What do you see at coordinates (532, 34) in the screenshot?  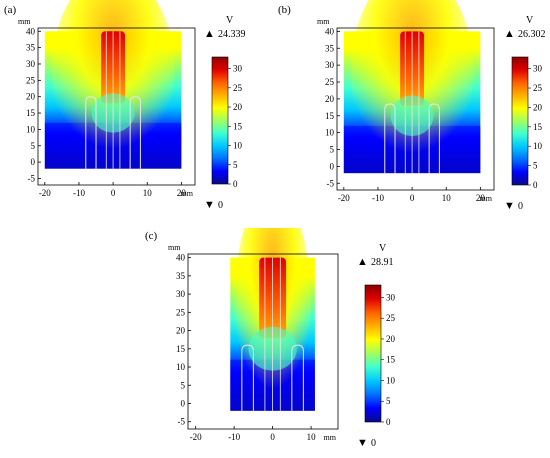 I see `colorbar-max-value: 26.302` at bounding box center [532, 34].